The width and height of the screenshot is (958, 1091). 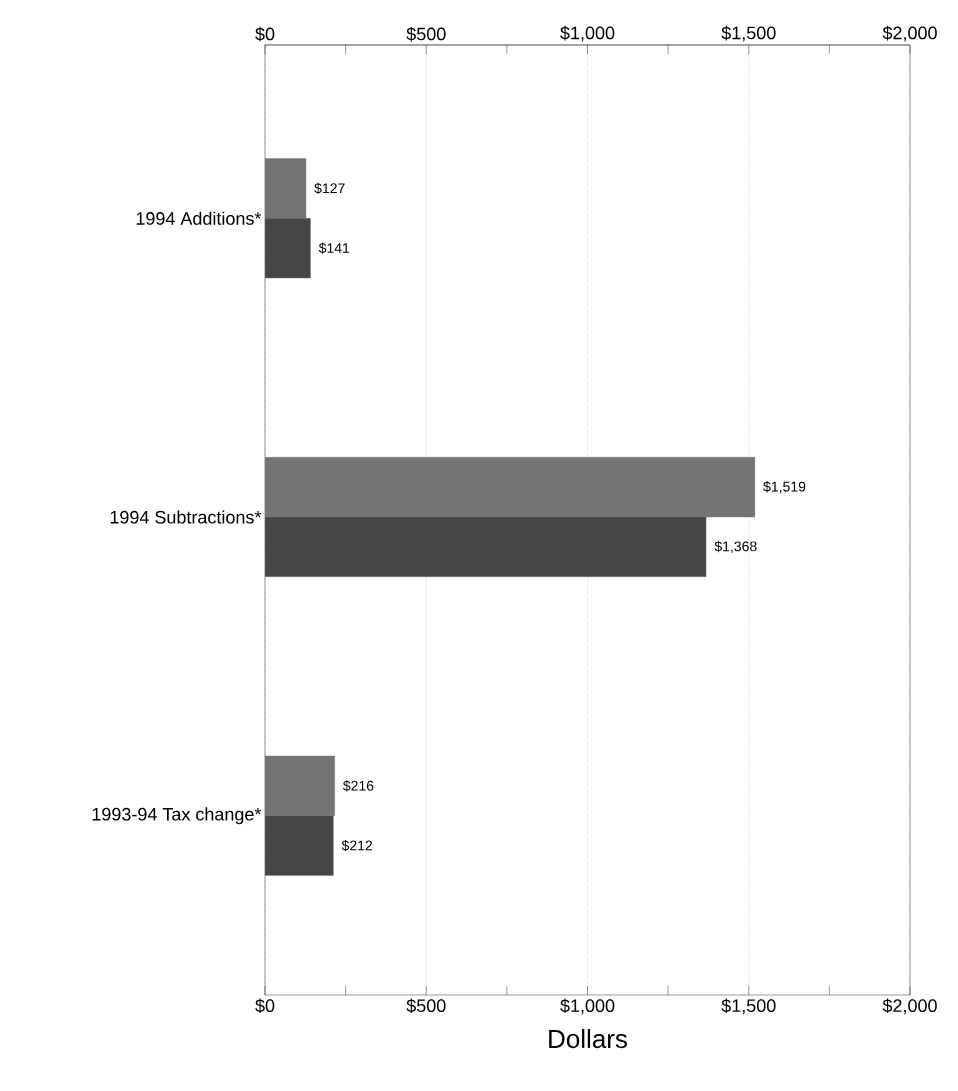 What do you see at coordinates (426, 34) in the screenshot?
I see `x-tick-label: $500` at bounding box center [426, 34].